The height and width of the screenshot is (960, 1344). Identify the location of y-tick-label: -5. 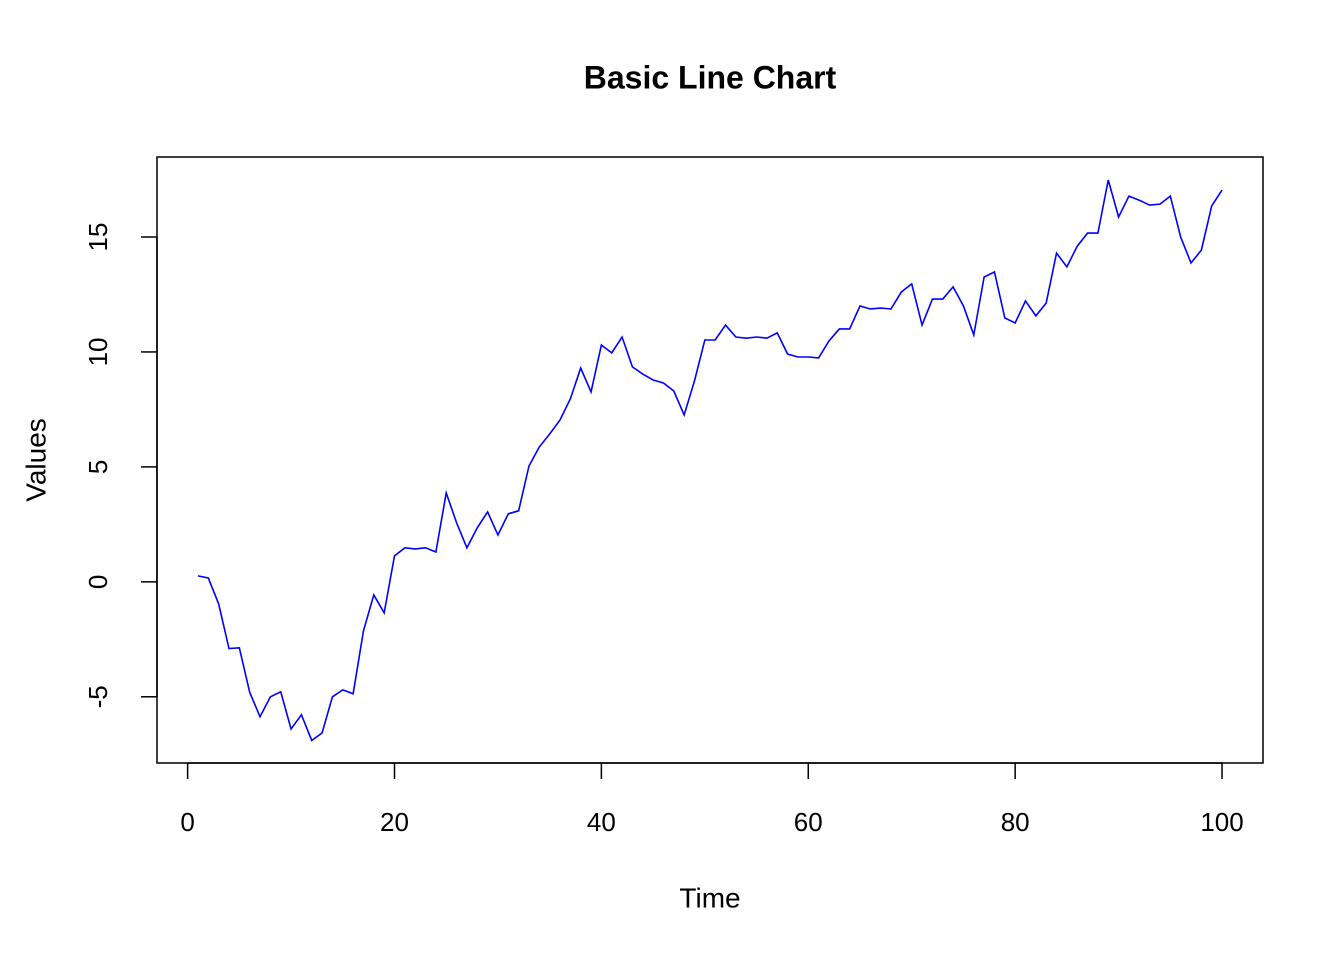
(98, 696).